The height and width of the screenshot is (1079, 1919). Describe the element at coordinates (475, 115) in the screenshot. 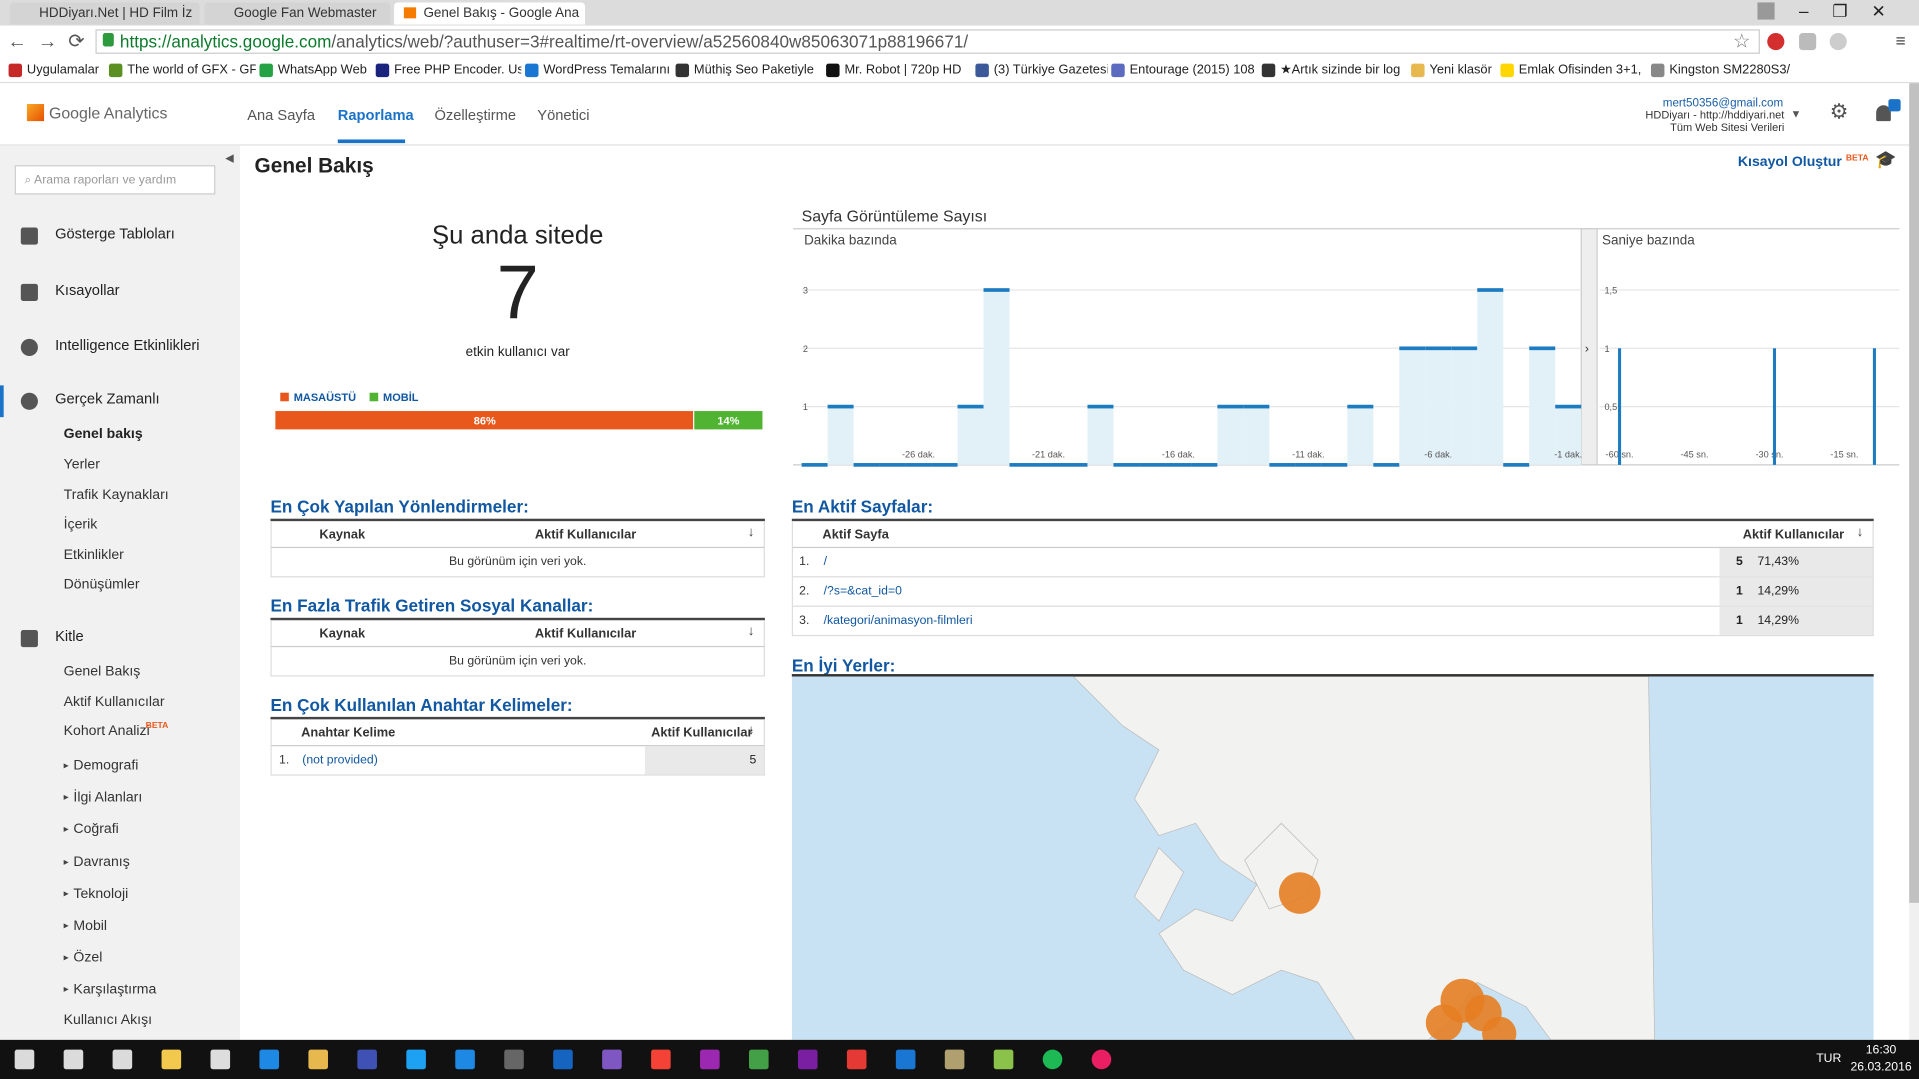

I see `nav-item: Özelleştirme` at that location.